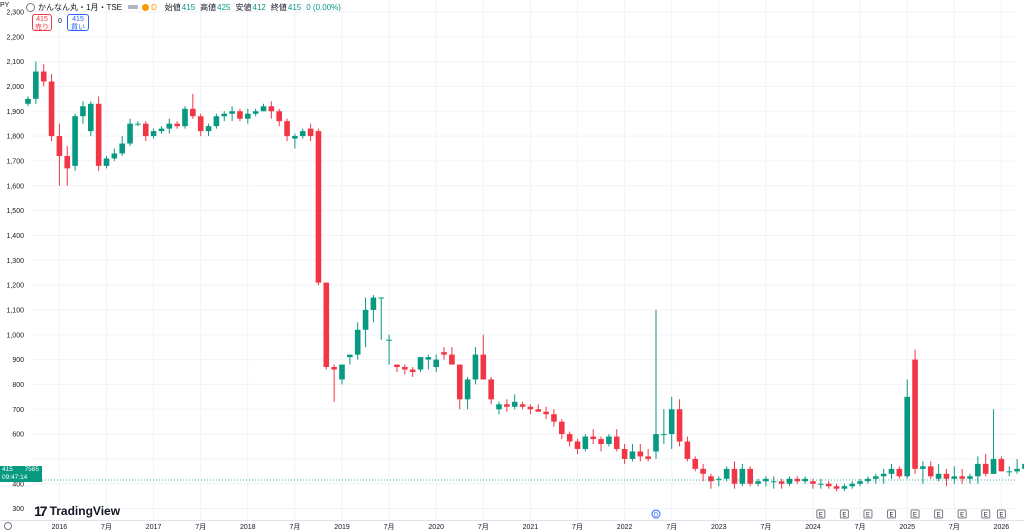  I want to click on y-tick-label: 900, so click(18, 360).